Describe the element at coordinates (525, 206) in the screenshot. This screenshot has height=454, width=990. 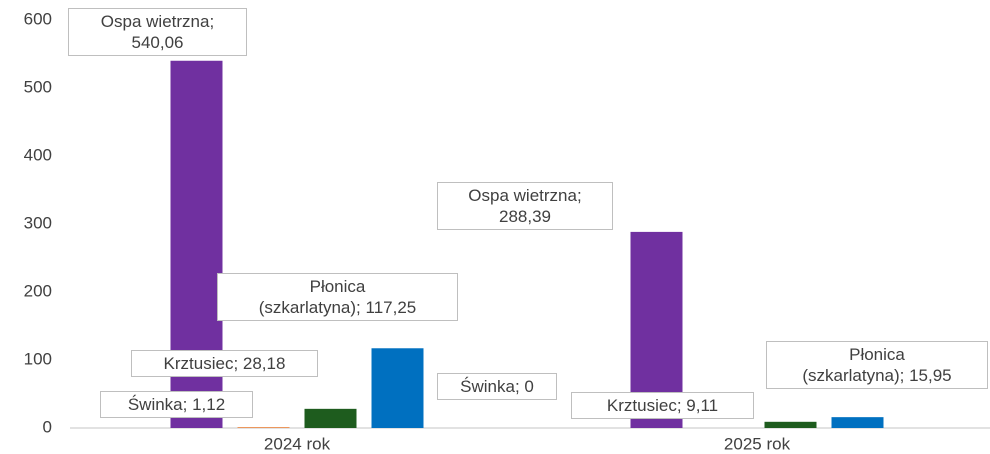
I see `data-label: Ospa wietrzna; 288,39` at that location.